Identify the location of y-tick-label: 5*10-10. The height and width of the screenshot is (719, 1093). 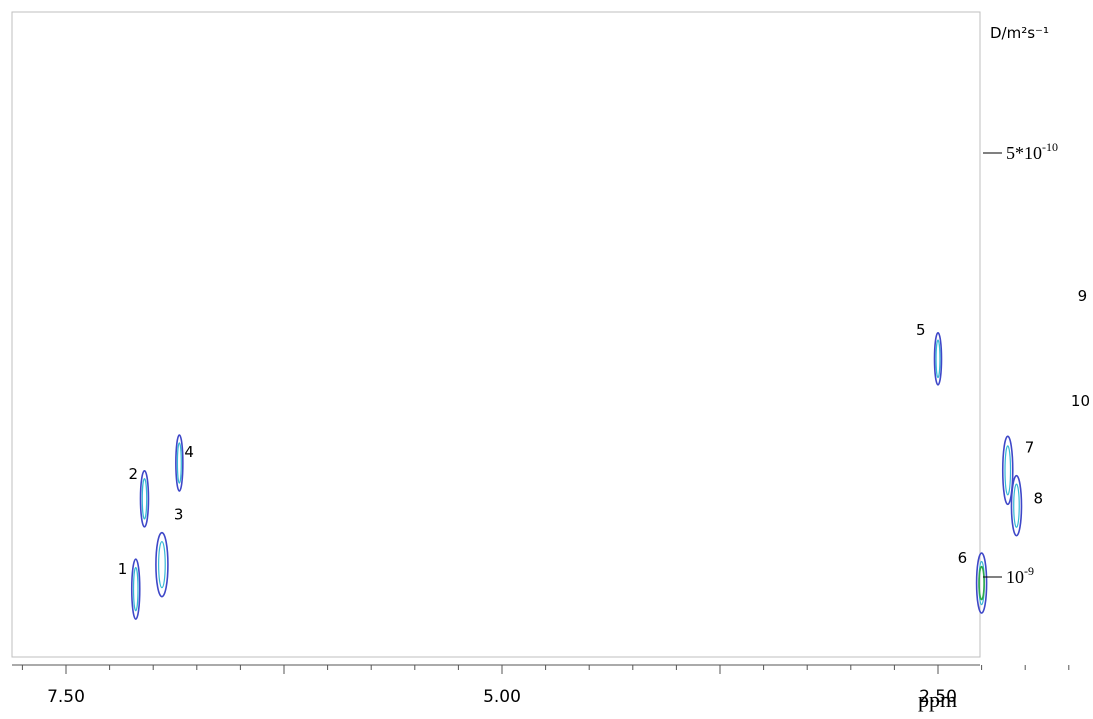
(1032, 151).